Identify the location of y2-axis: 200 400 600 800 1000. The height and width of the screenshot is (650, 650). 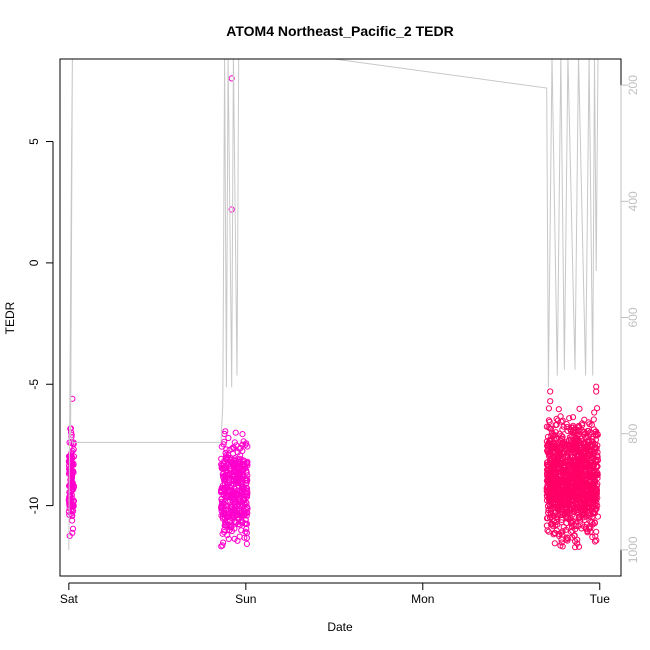
(630, 319).